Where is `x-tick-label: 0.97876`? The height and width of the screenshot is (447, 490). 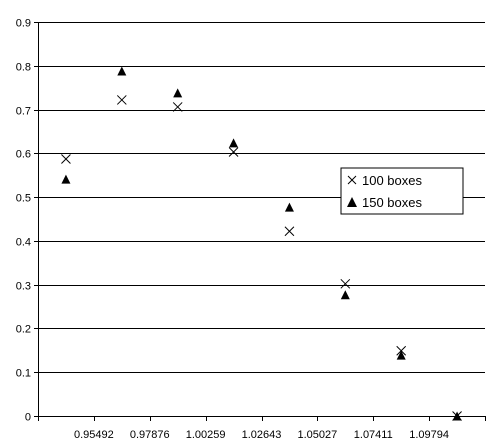 x-tick-label: 0.97876 is located at coordinates (150, 435).